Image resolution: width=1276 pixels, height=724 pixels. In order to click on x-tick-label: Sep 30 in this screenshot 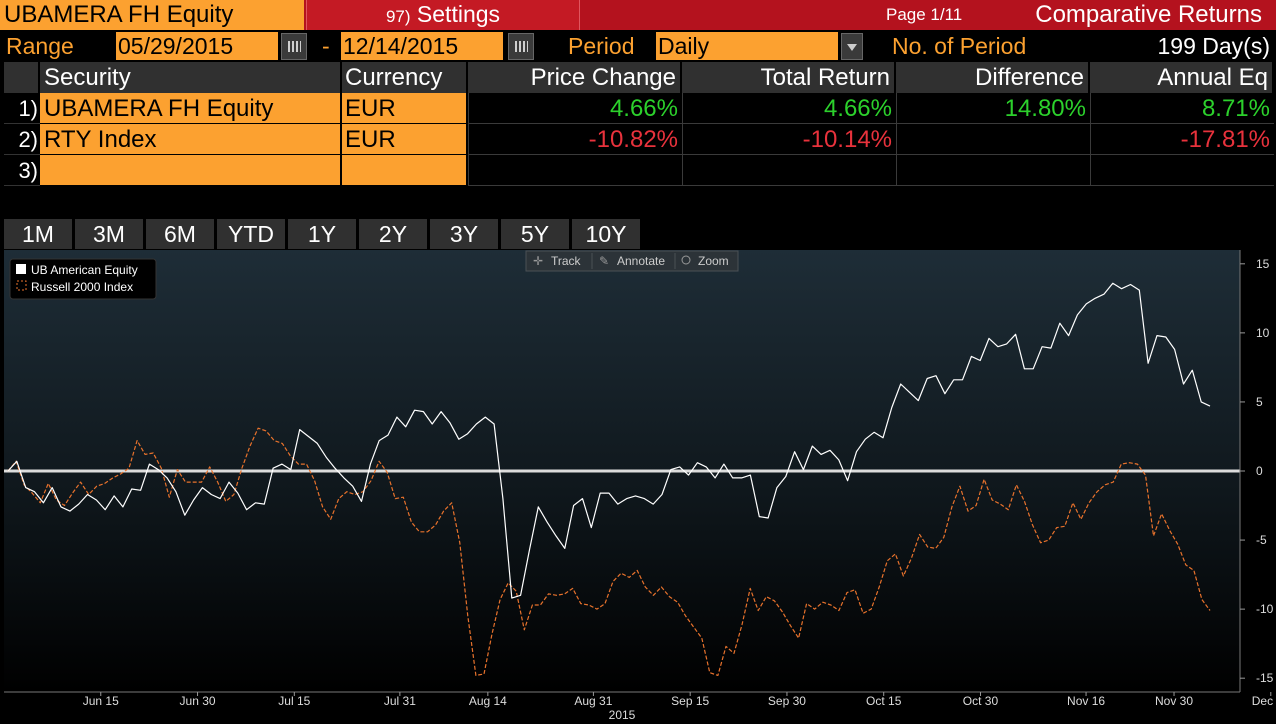, I will do `click(787, 701)`.